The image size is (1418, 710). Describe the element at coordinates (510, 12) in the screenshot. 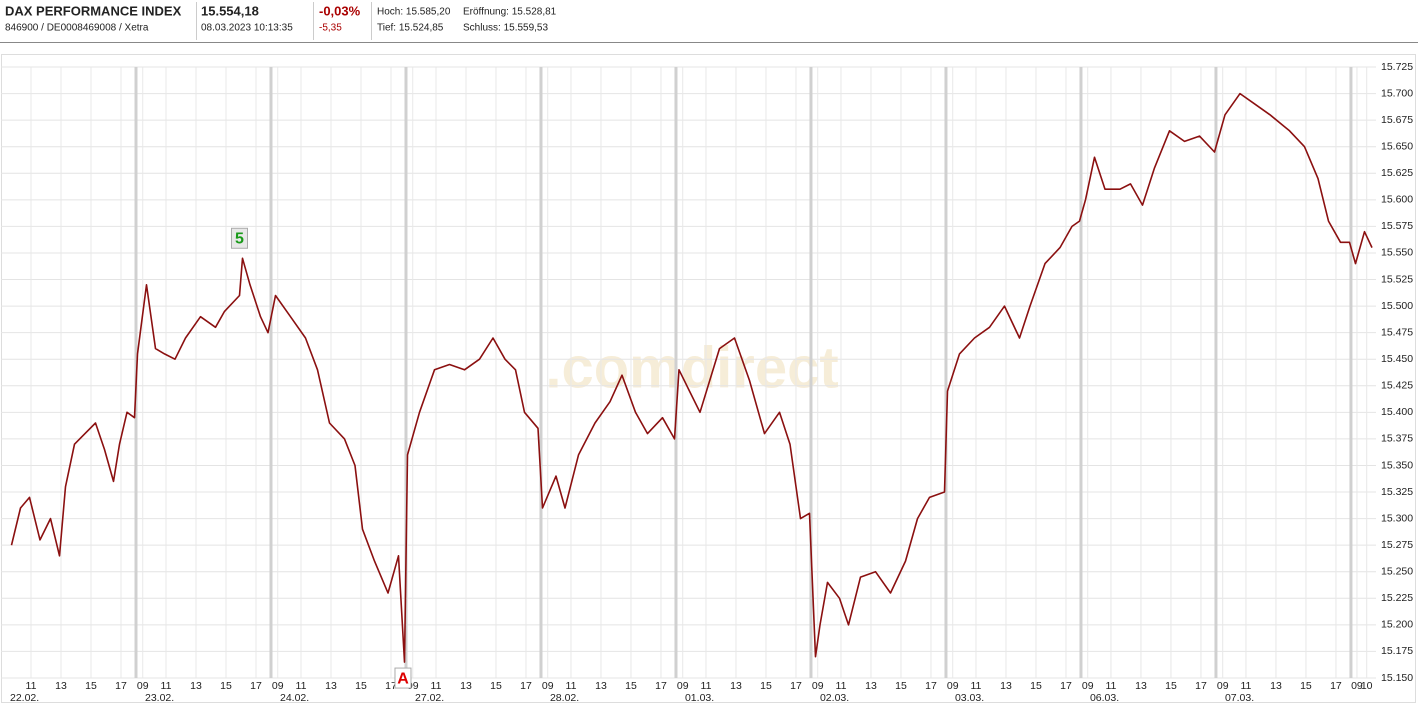

I see `open: Eröffnung: 15.528,81` at that location.